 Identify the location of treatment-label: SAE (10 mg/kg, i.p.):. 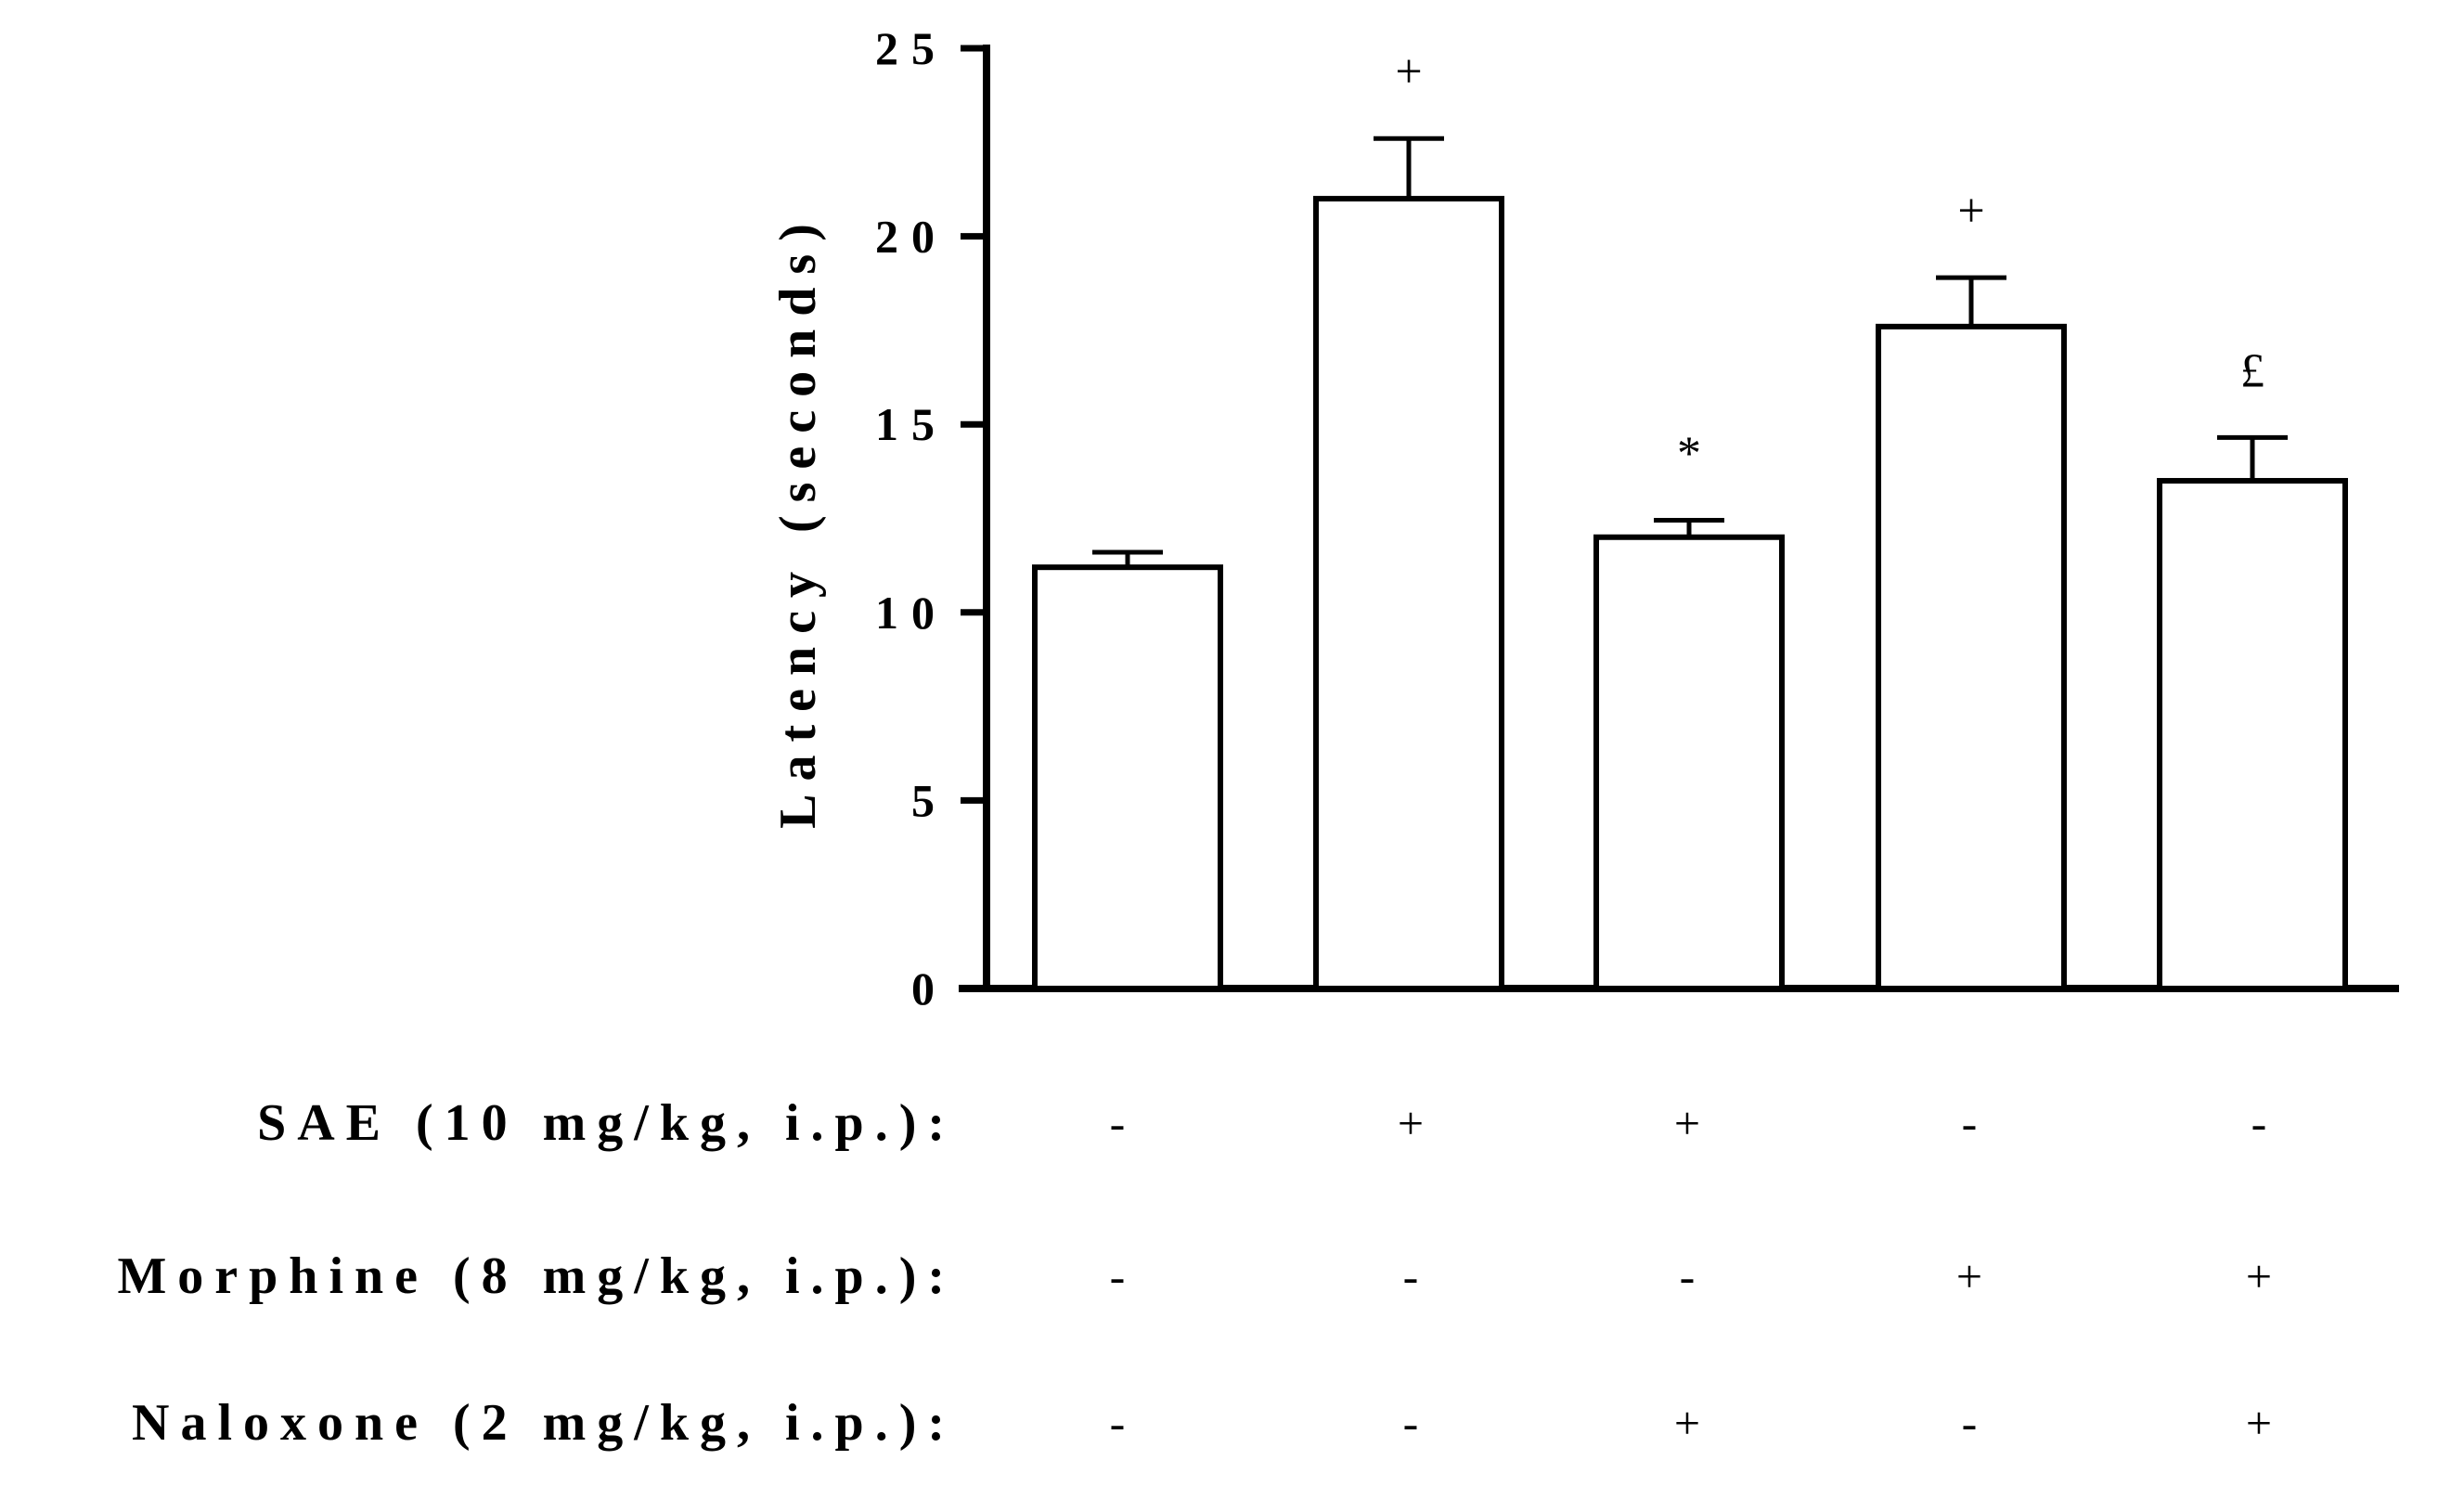
(607, 1123).